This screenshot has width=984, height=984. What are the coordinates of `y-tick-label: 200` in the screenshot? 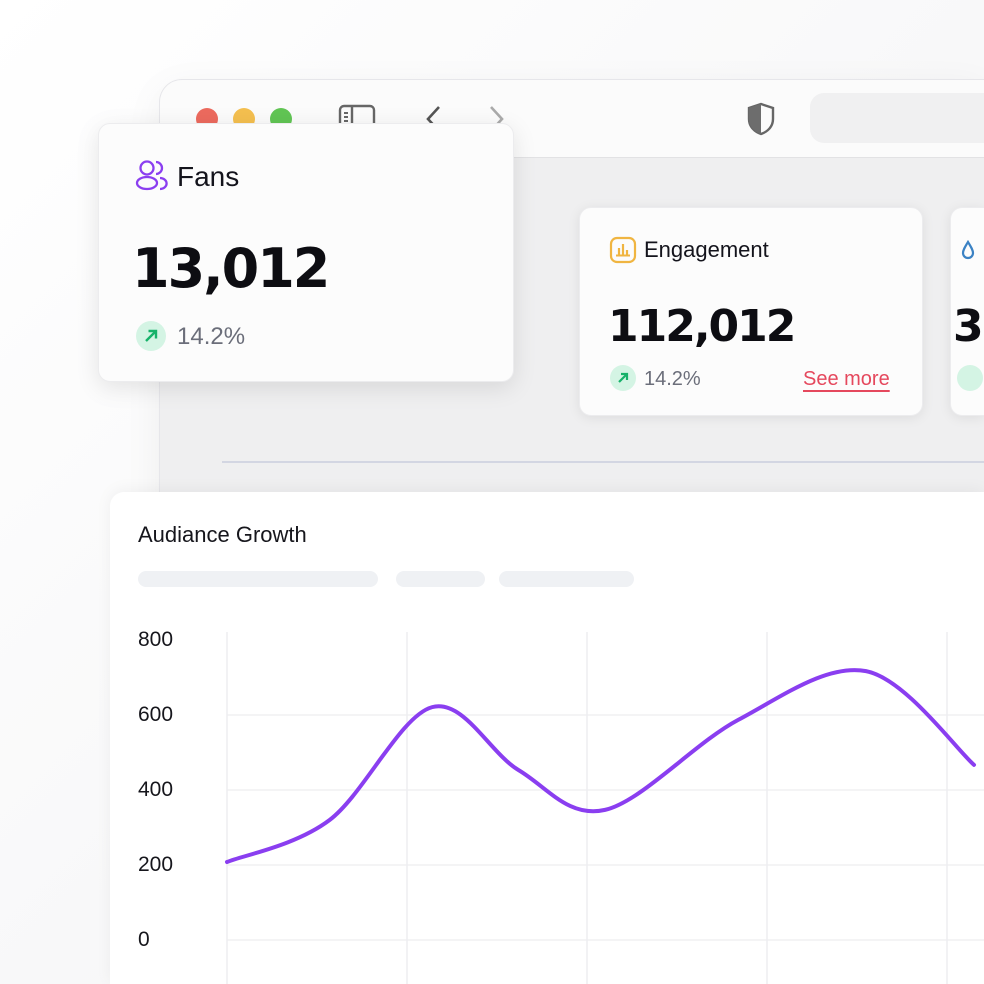 It's located at (156, 864).